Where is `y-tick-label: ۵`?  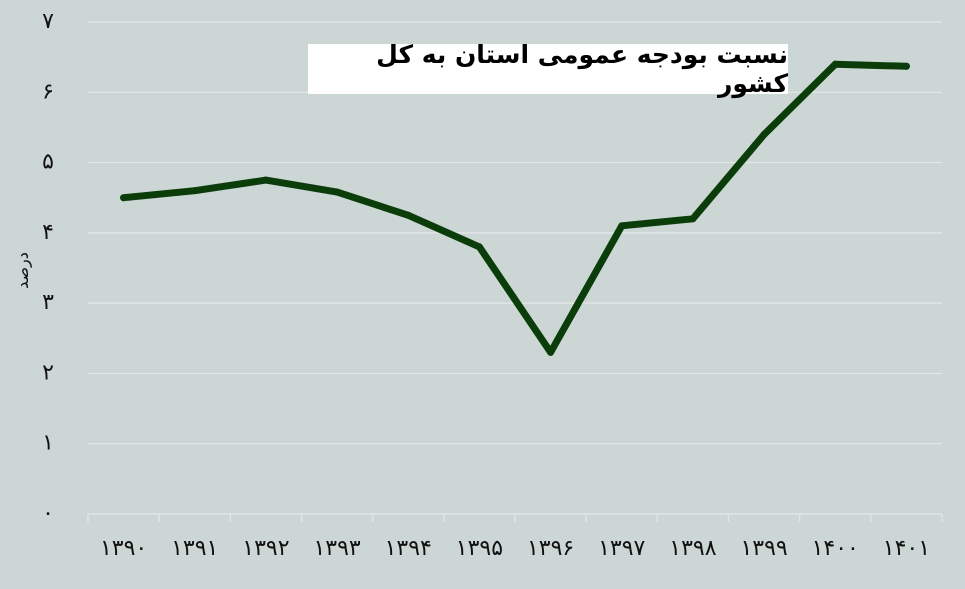
y-tick-label: ۵ is located at coordinates (48, 162).